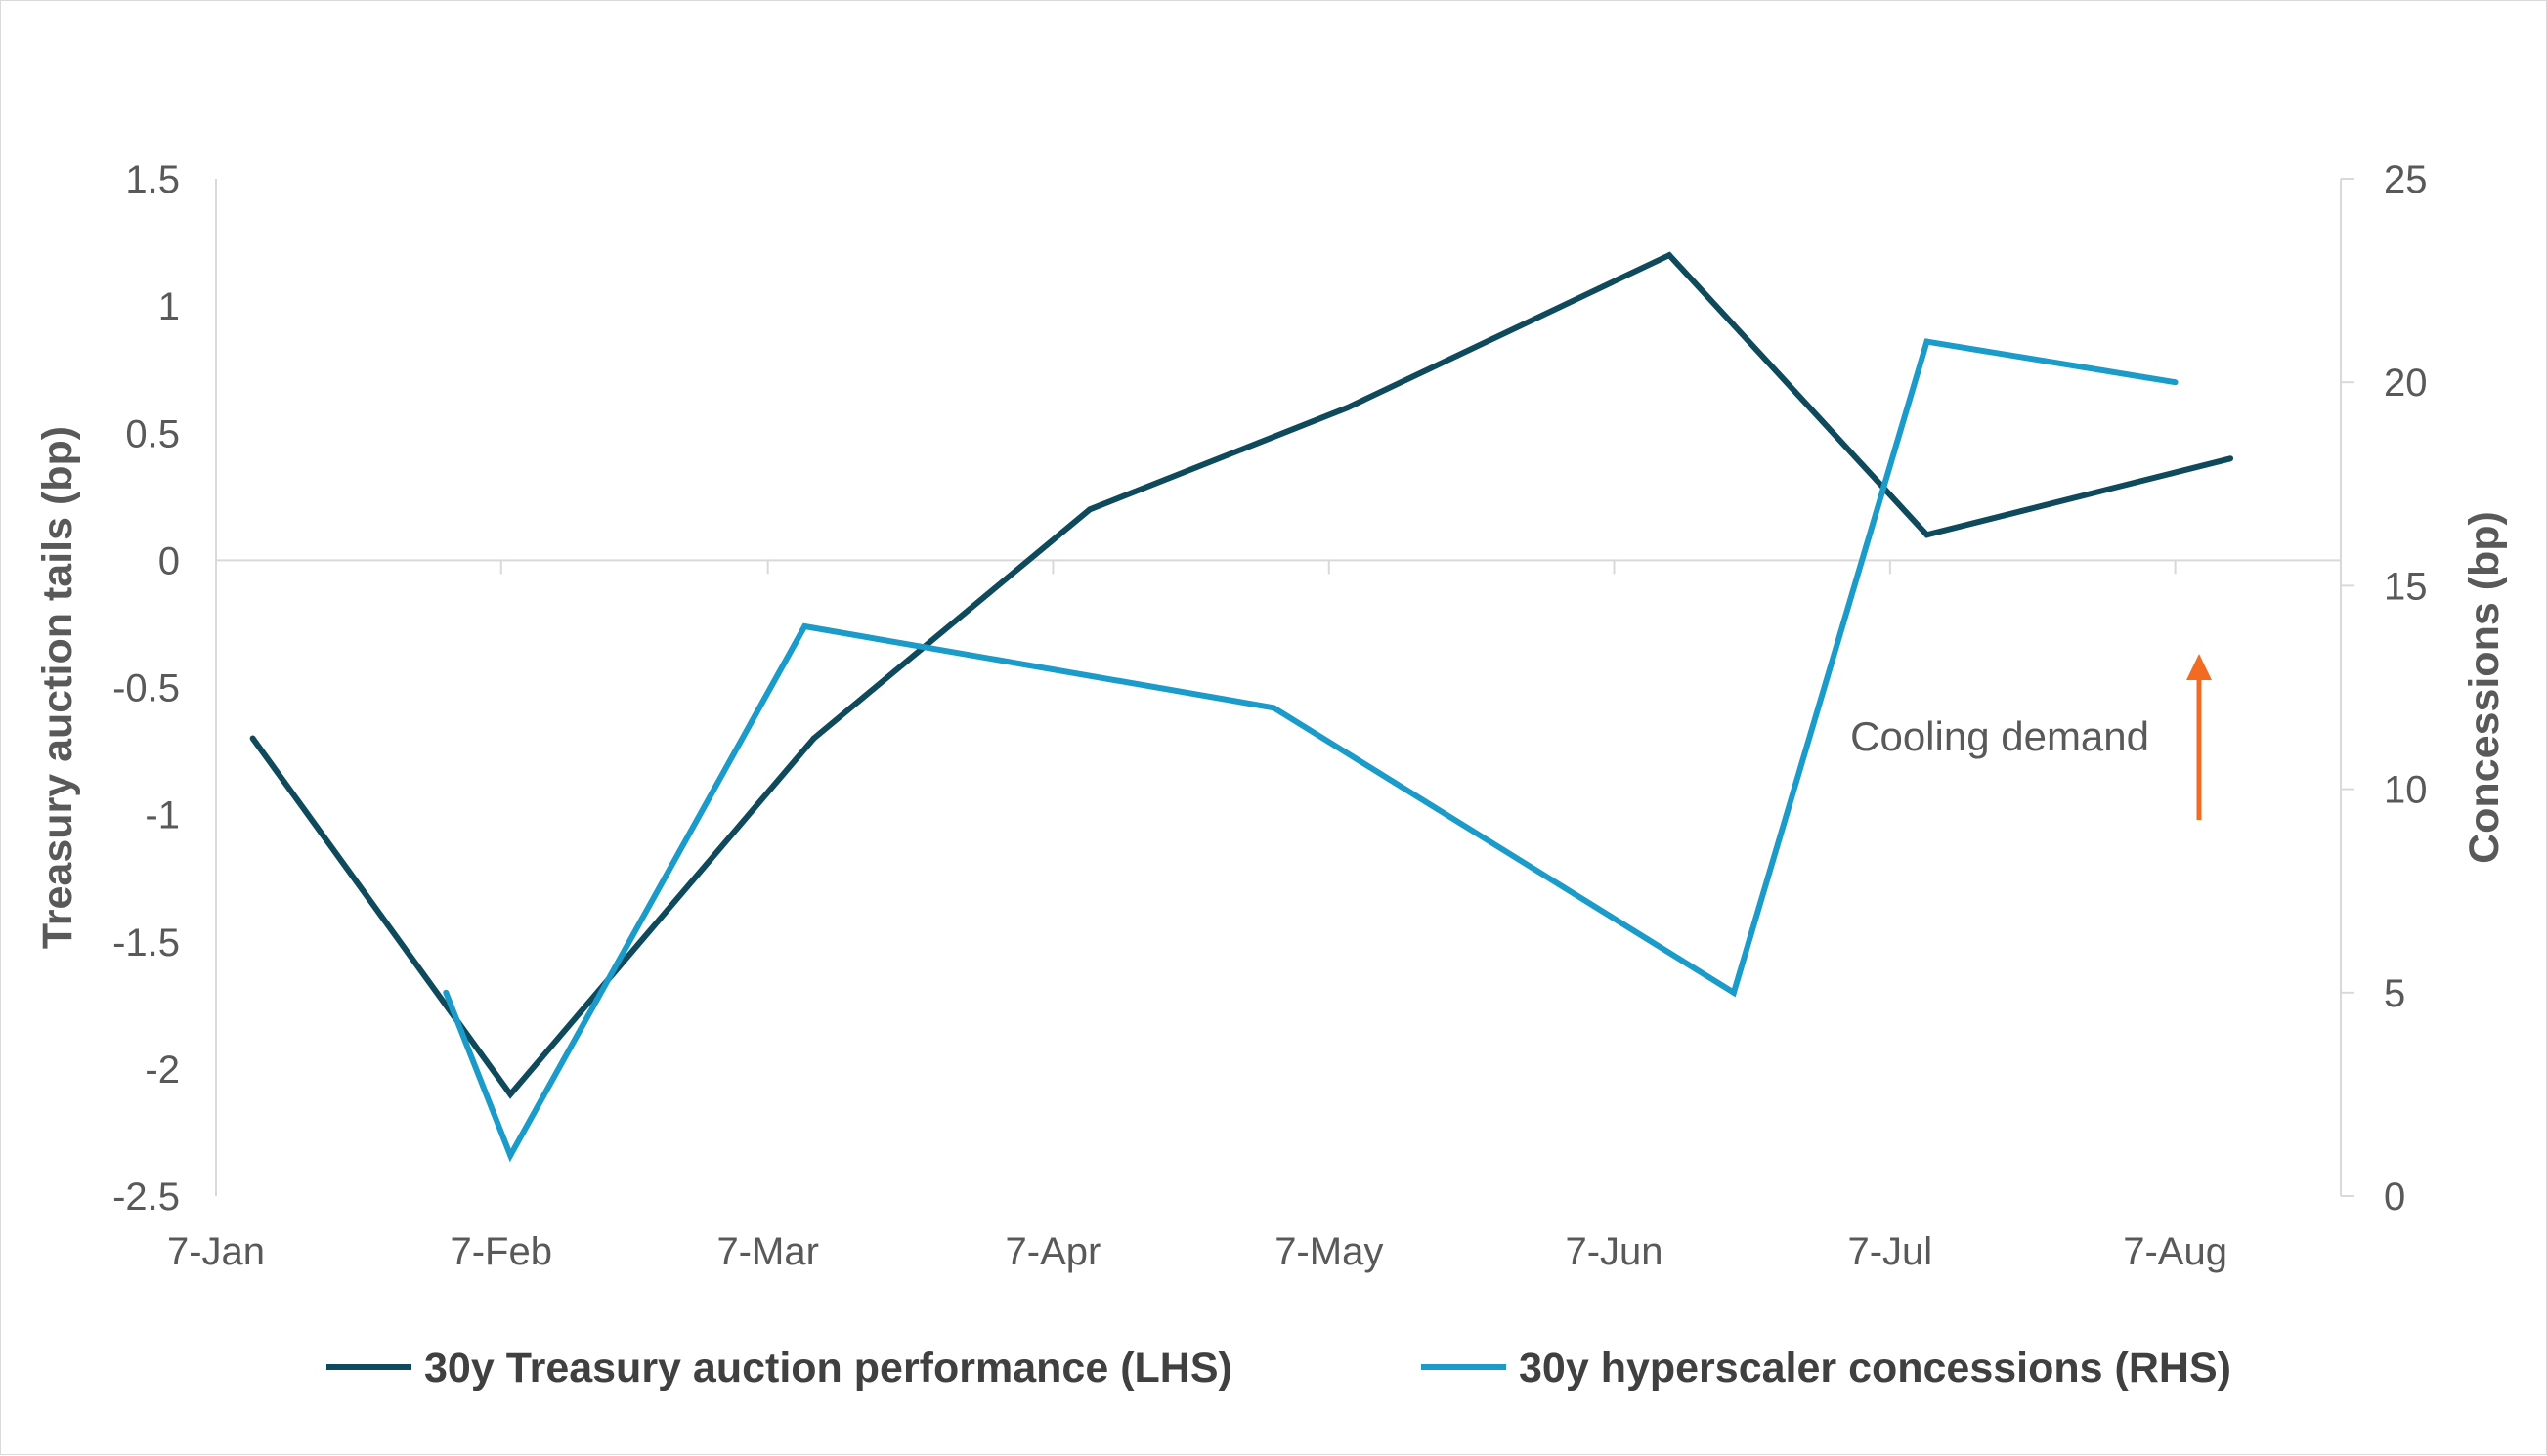 The height and width of the screenshot is (1456, 2547). I want to click on y-right-tick-label: 5, so click(2394, 993).